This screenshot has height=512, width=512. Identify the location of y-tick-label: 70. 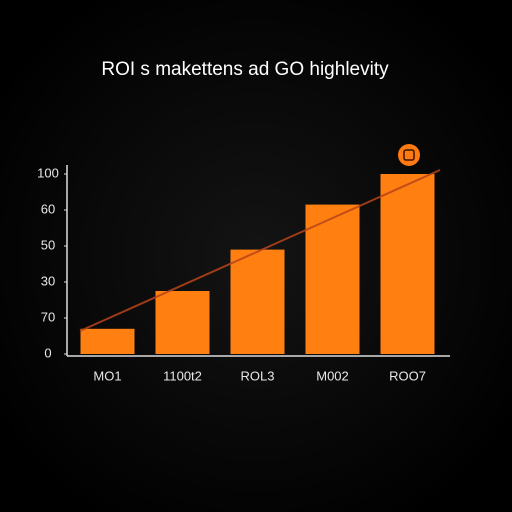
(48, 316).